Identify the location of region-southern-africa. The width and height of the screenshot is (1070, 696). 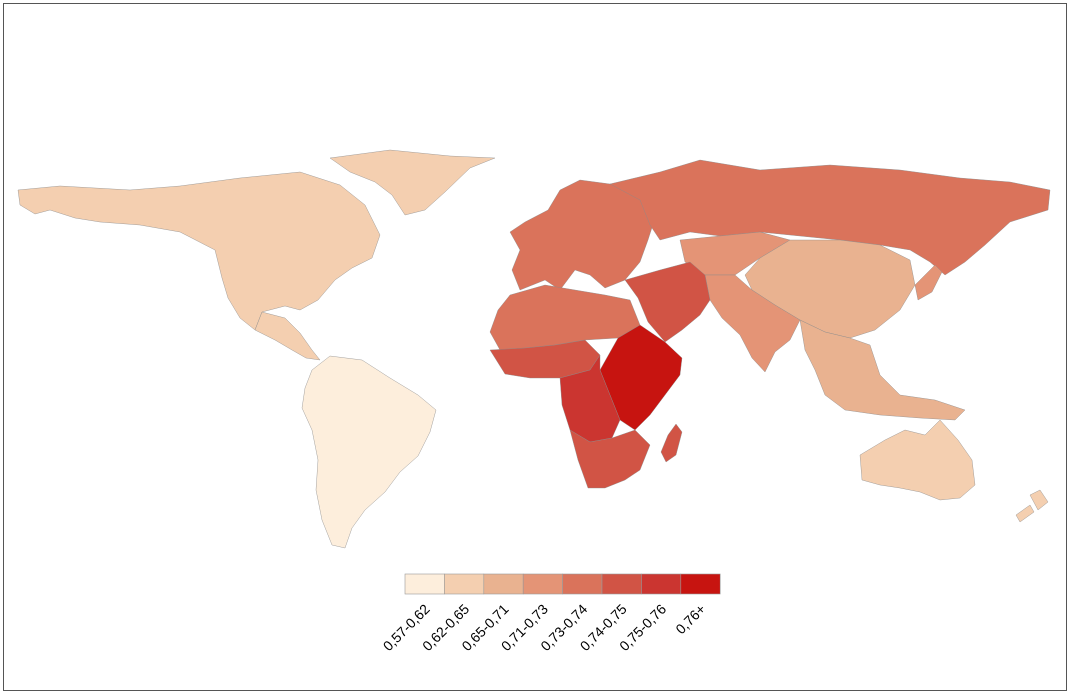
(610, 459).